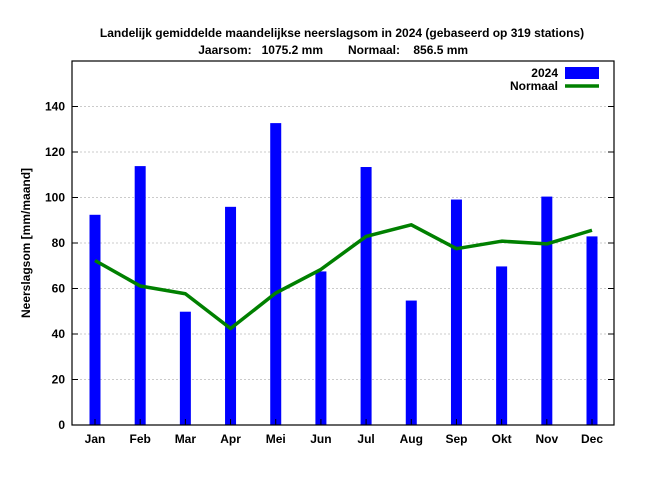  Describe the element at coordinates (276, 439) in the screenshot. I see `x-tick-label: Mei` at that location.